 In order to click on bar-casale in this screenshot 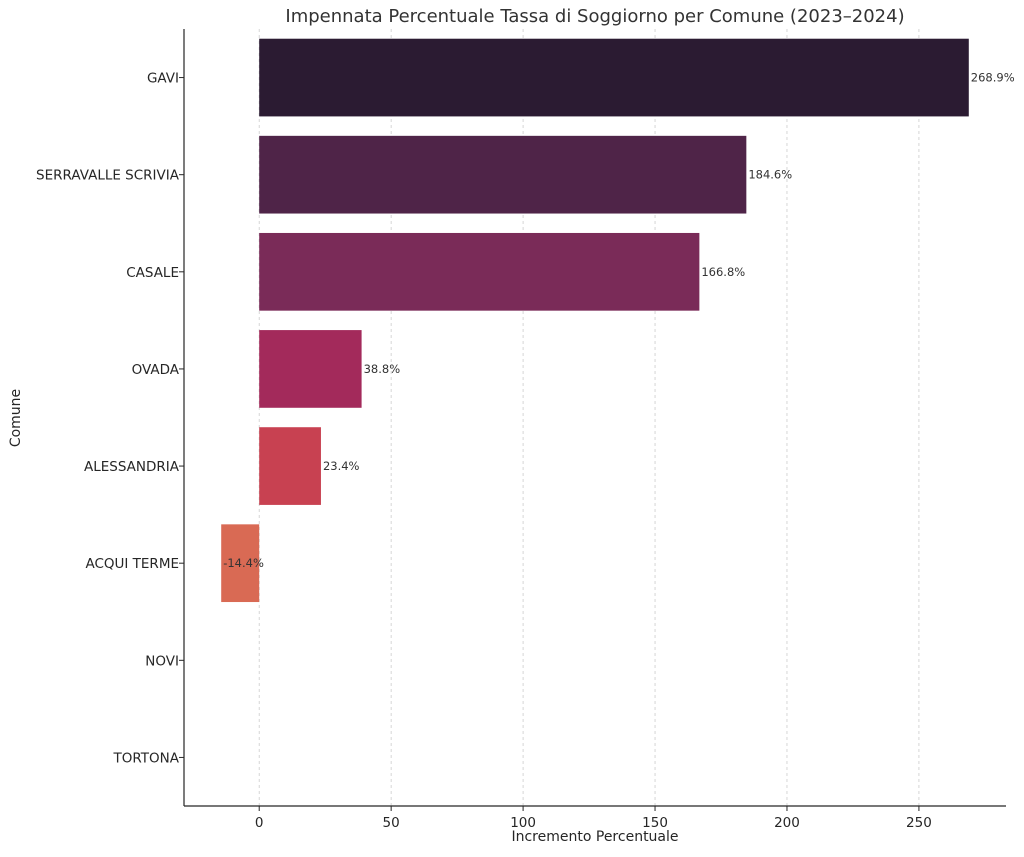, I will do `click(479, 271)`.